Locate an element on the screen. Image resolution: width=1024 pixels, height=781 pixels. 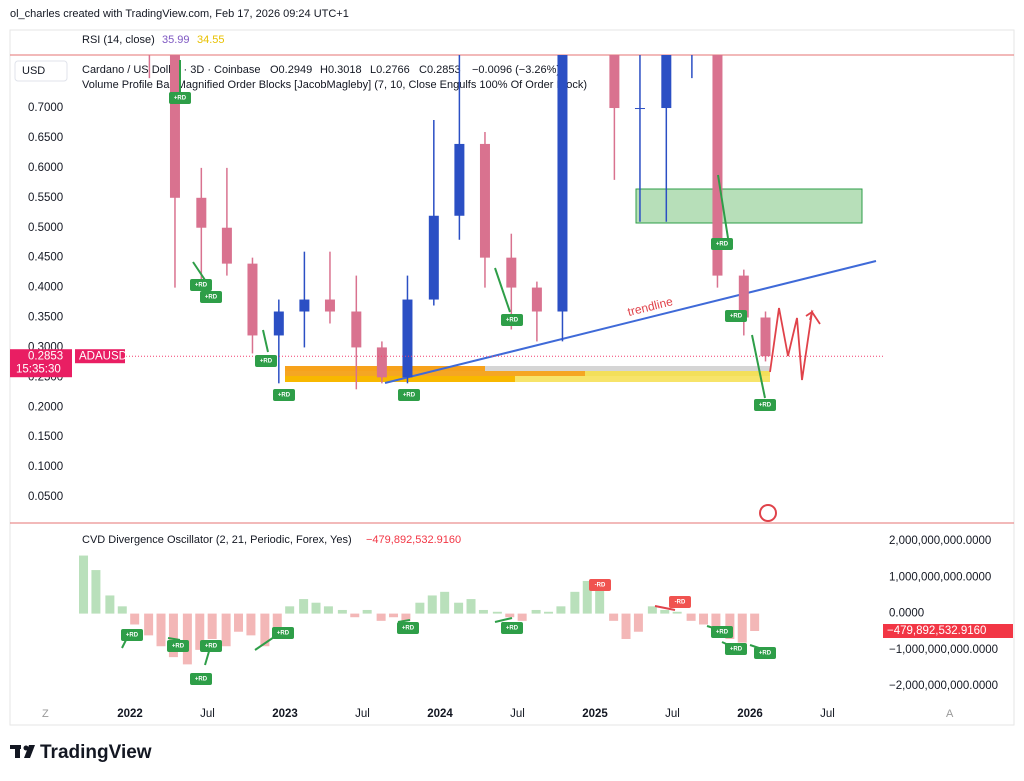
y-tick-label: 0.1500 is located at coordinates (45, 437).